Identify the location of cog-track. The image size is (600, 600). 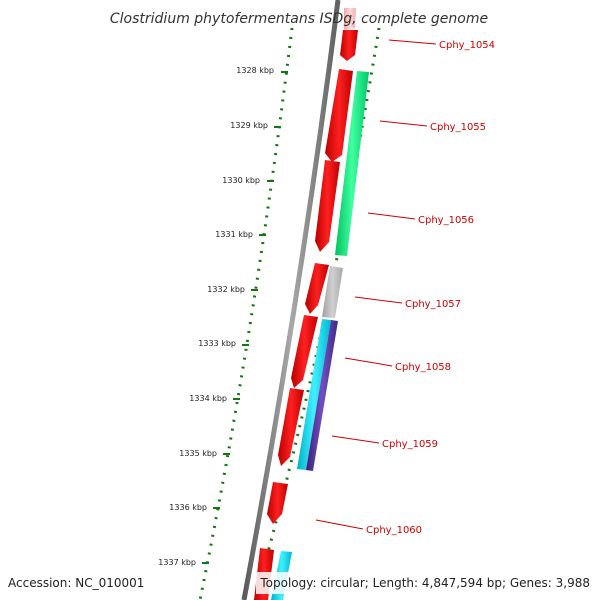
(320, 335).